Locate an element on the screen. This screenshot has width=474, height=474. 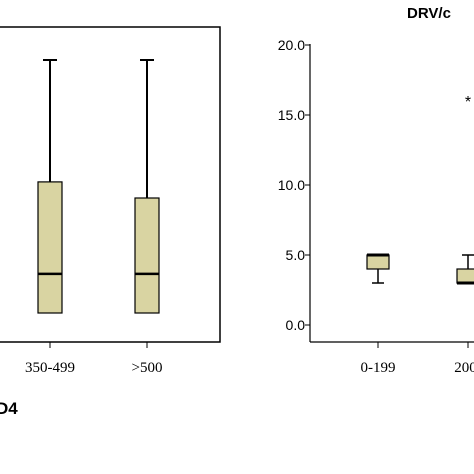
y-tick-label: 20.0 is located at coordinates (291, 45).